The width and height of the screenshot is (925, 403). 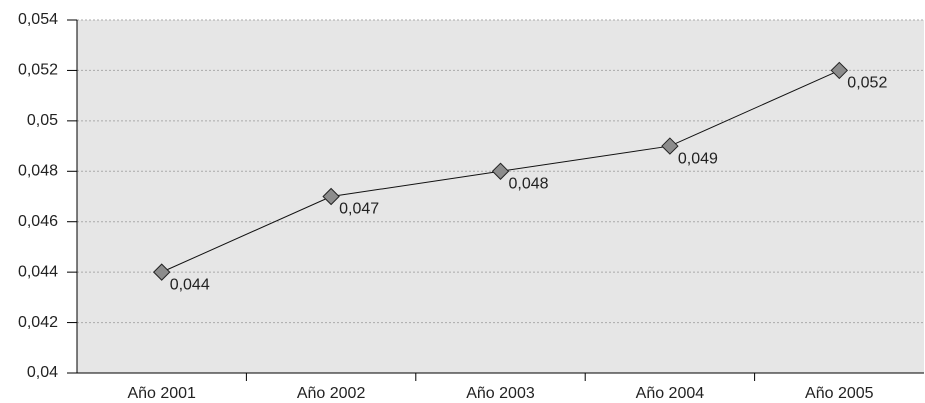 What do you see at coordinates (331, 393) in the screenshot?
I see `x-tick-label: Año 2002` at bounding box center [331, 393].